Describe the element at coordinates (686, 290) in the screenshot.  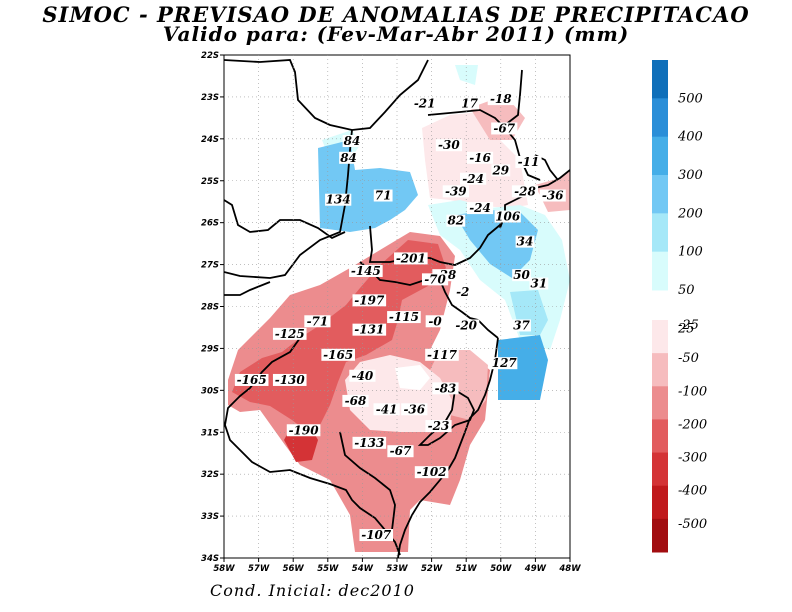
I see `colorbar-label-positive: 50` at that location.